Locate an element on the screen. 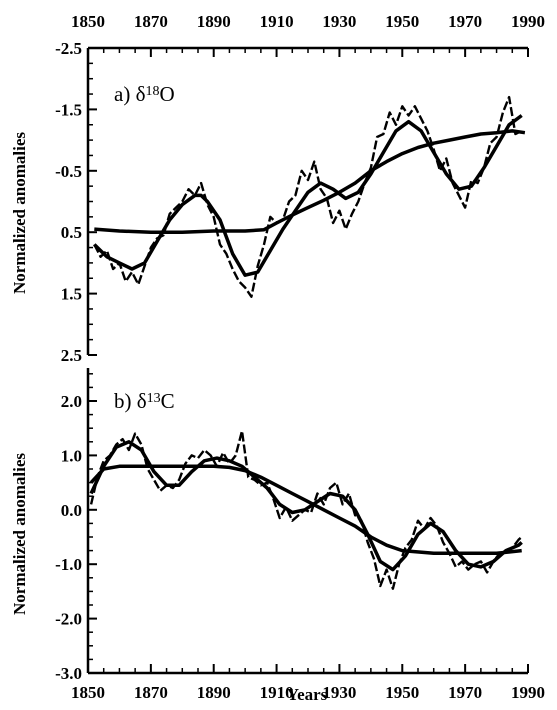 The height and width of the screenshot is (710, 557). panel-b-series-trend is located at coordinates (305, 510).